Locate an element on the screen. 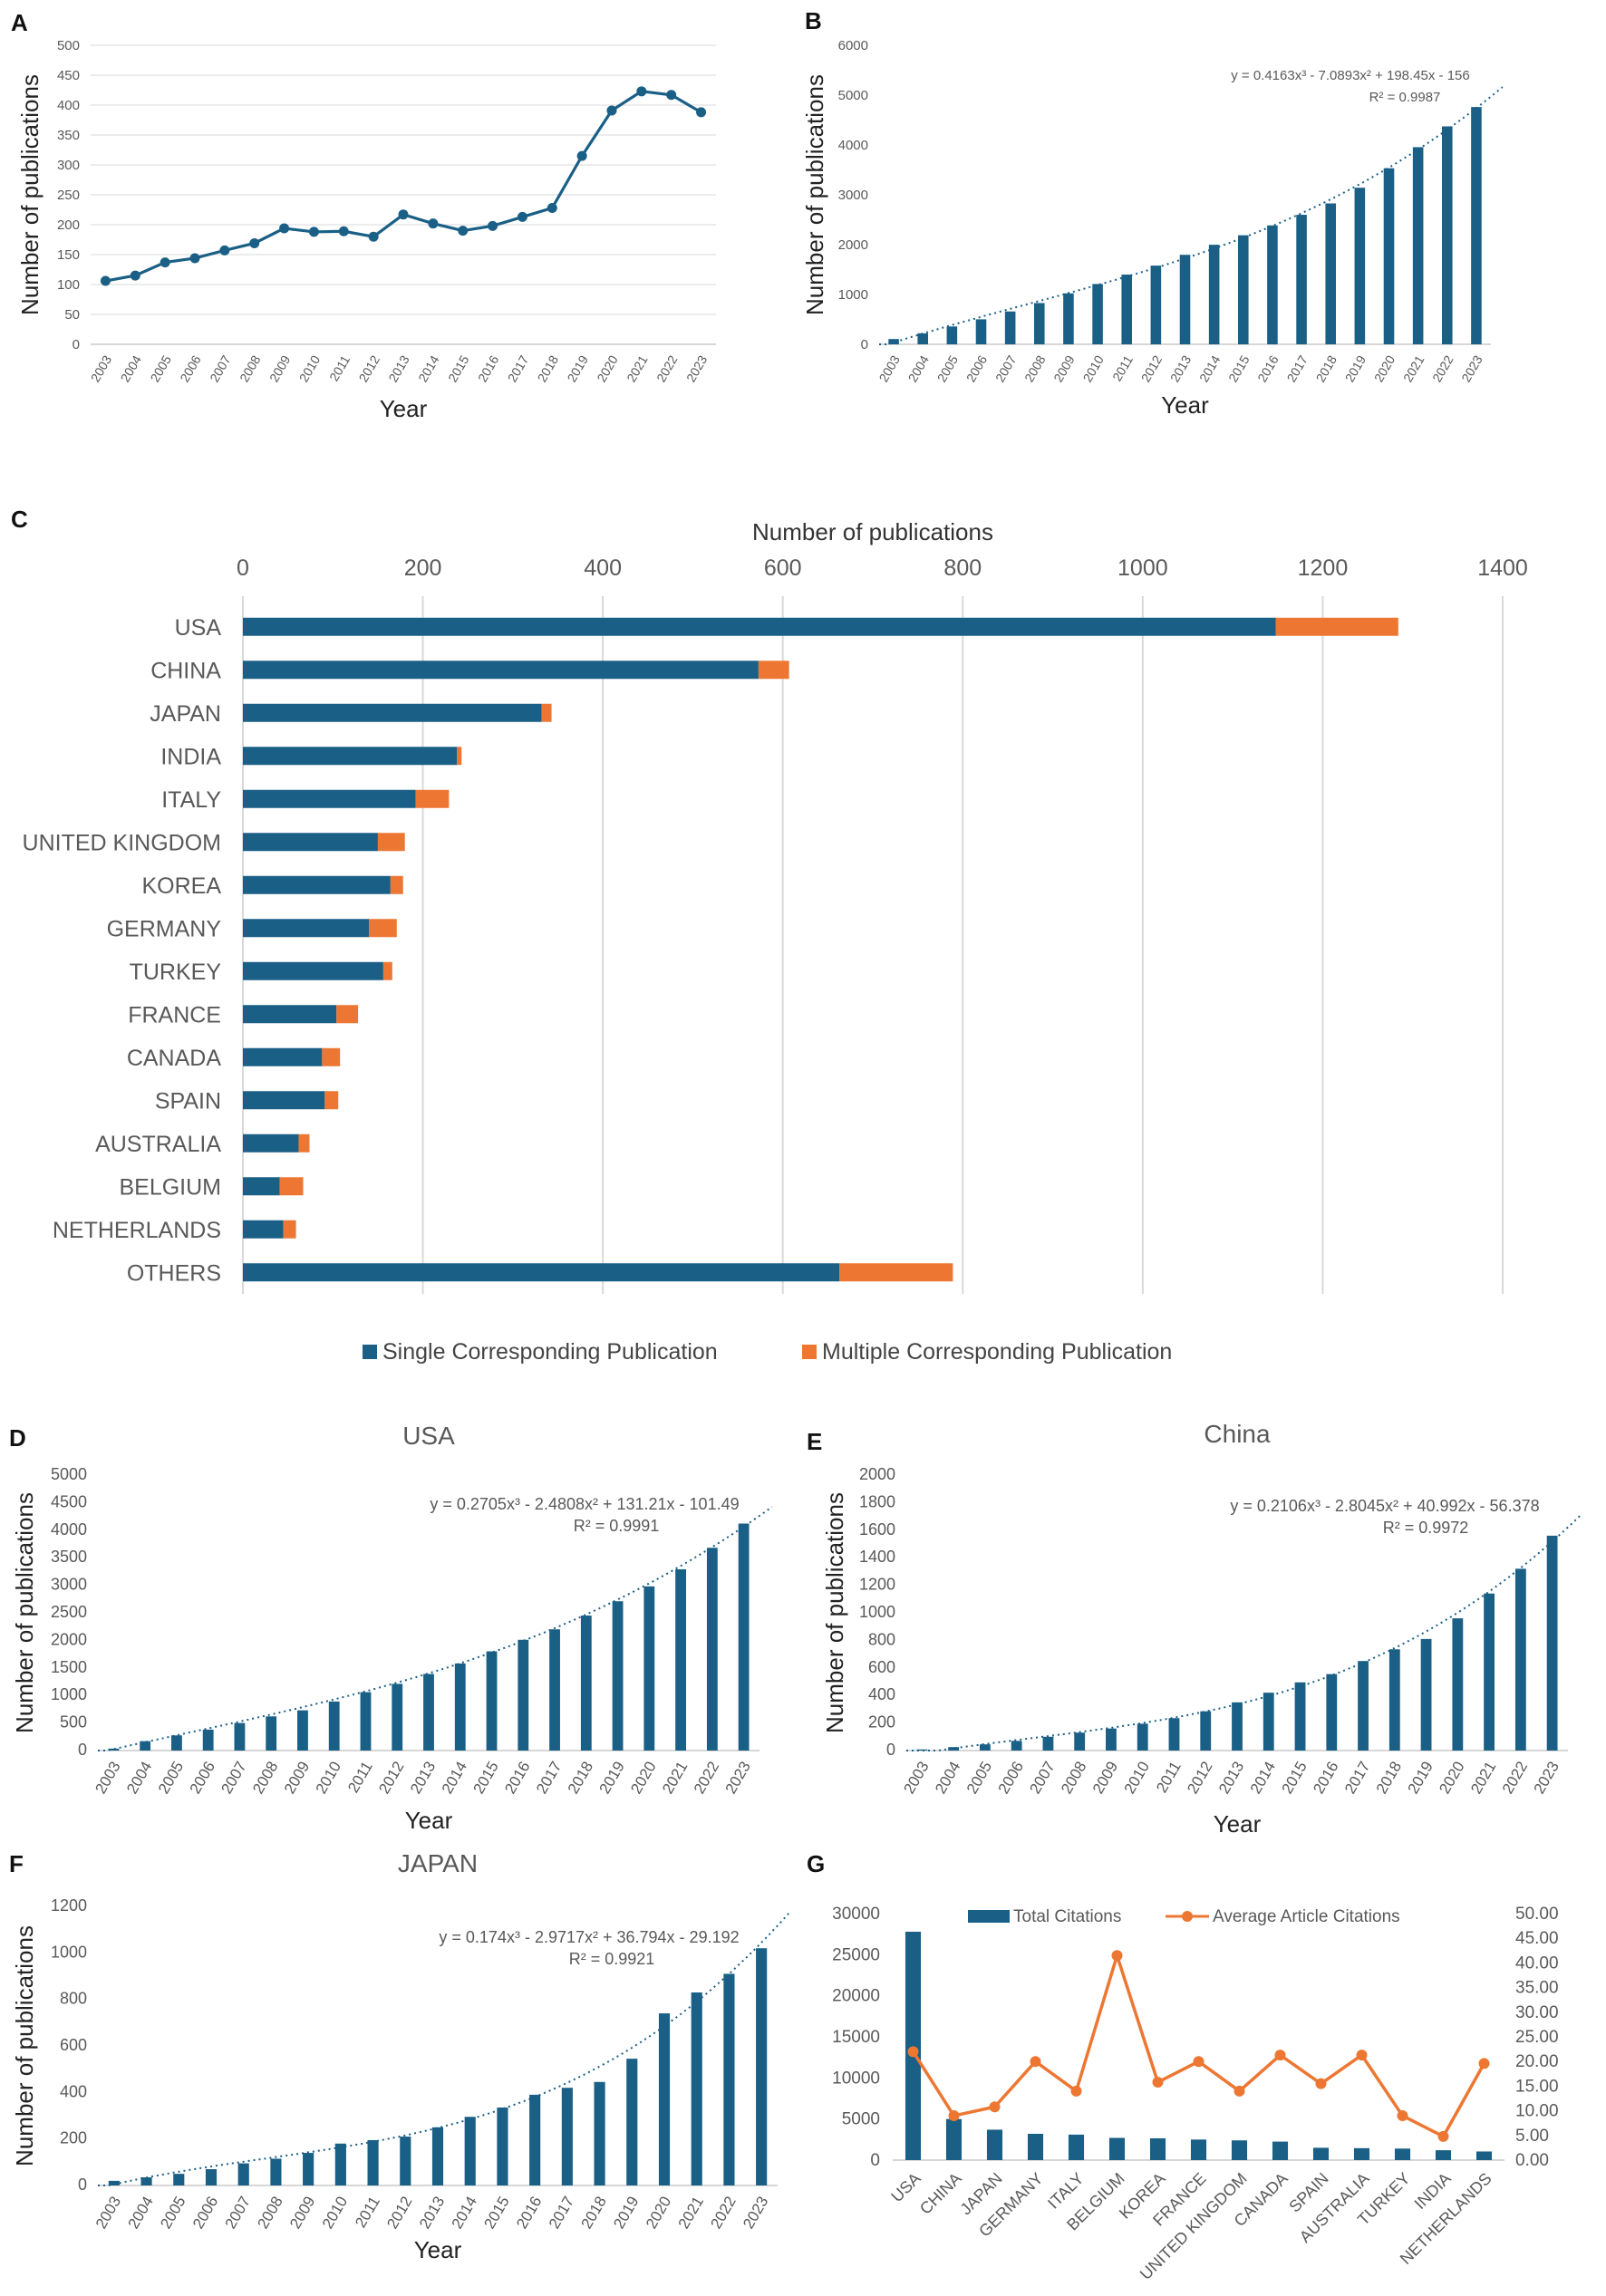  y-tick-label: INDIA is located at coordinates (190, 757).